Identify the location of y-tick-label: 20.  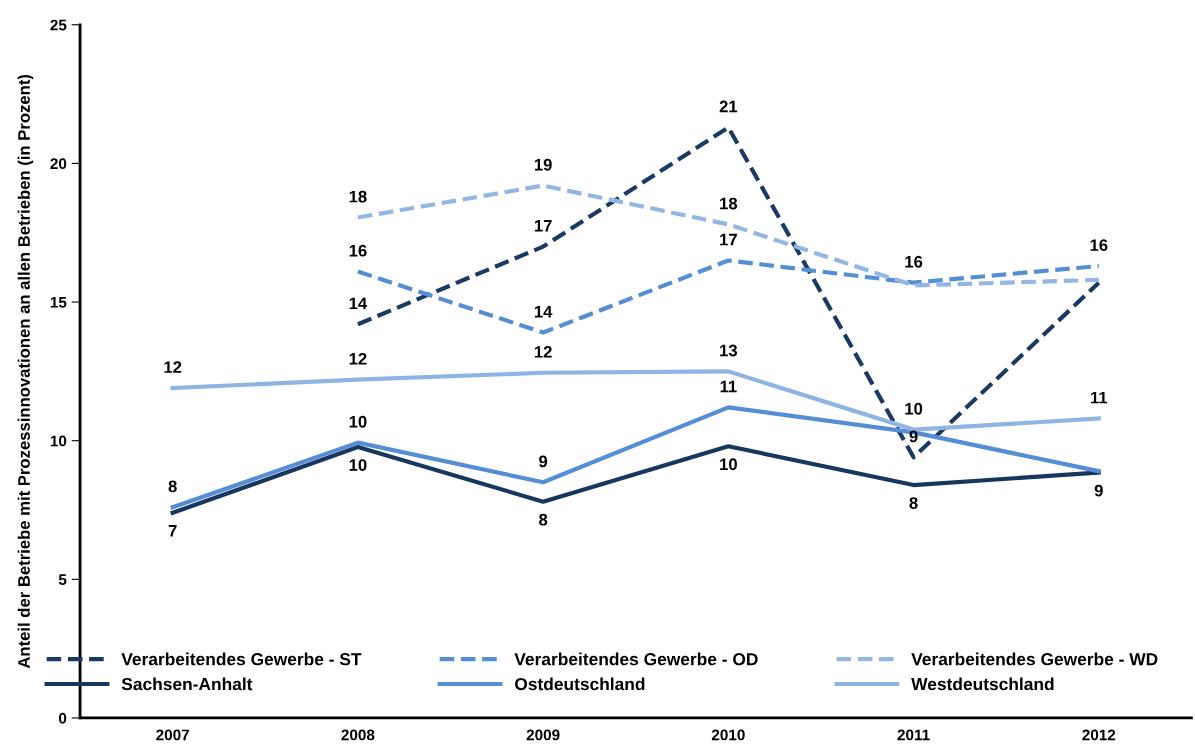
(58, 164).